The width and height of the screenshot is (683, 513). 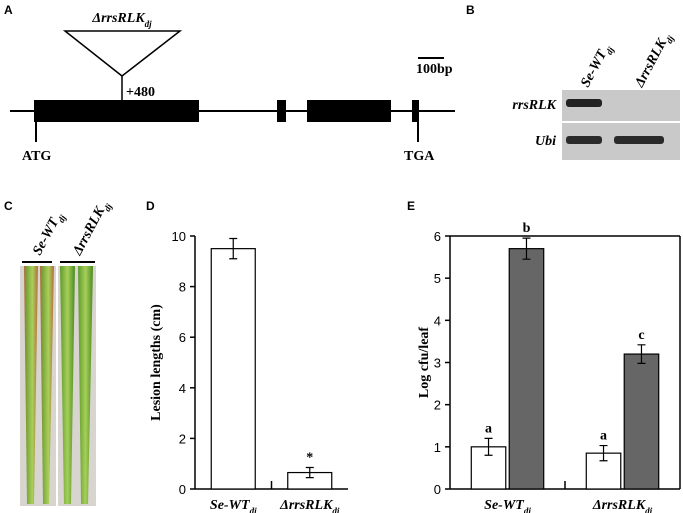 What do you see at coordinates (8, 206) in the screenshot?
I see `panel-label: C` at bounding box center [8, 206].